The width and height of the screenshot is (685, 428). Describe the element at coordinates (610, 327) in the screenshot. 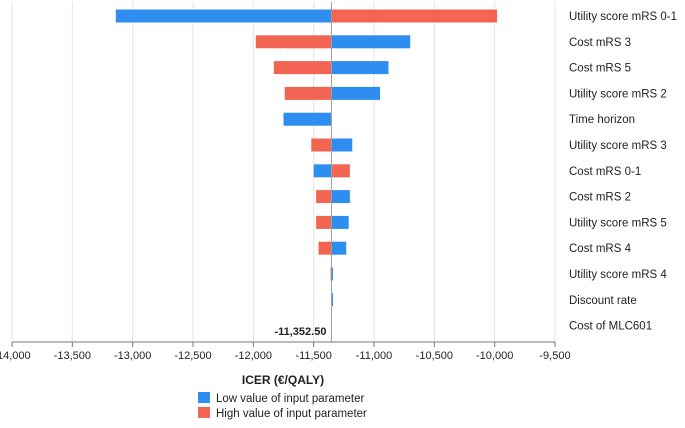

I see `category-label: Cost of MLC601` at that location.